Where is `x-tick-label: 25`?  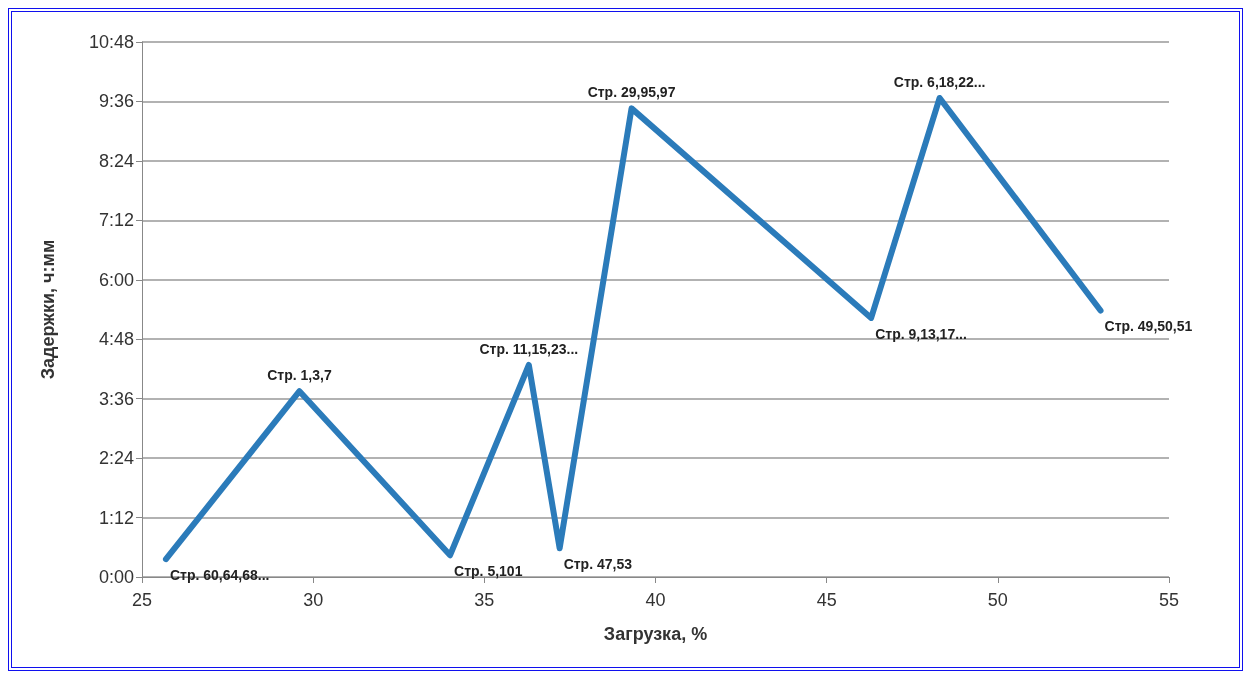 x-tick-label: 25 is located at coordinates (142, 600).